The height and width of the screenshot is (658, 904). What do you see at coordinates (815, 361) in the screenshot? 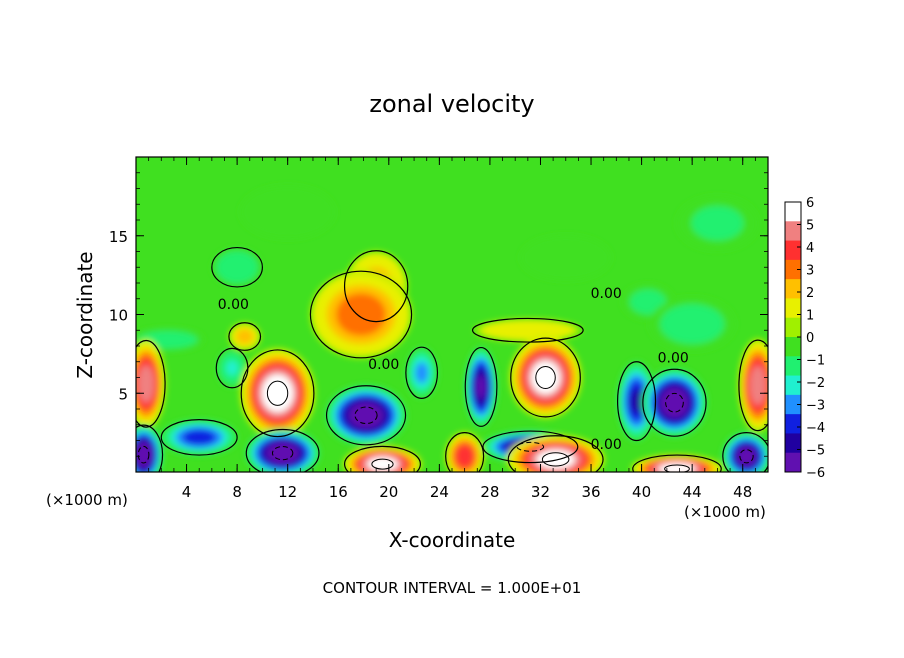
I see `colorbar-tick-label: −1` at bounding box center [815, 361].